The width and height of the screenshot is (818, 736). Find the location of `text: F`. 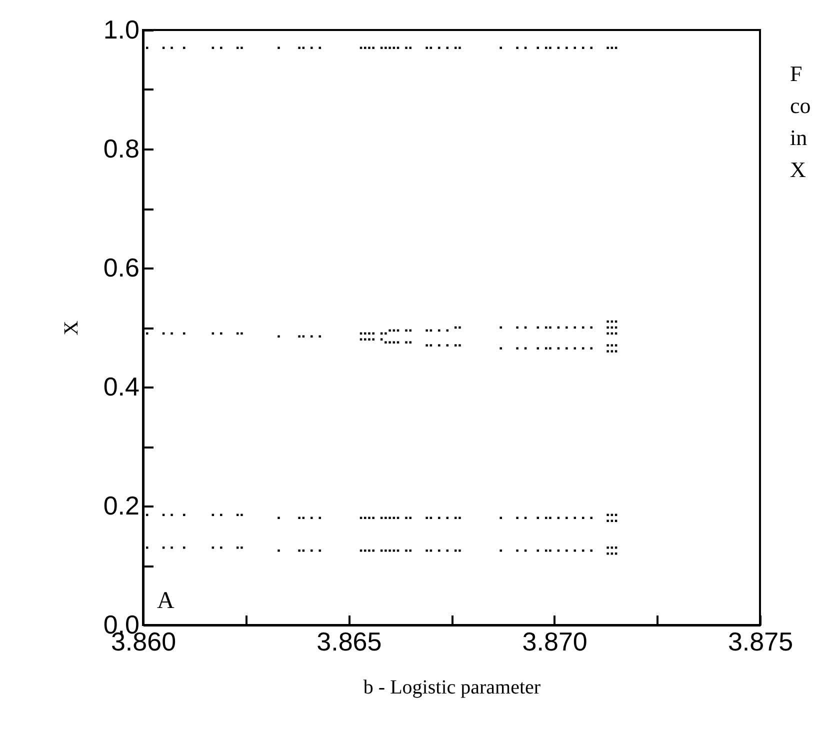

text: F is located at coordinates (797, 74).